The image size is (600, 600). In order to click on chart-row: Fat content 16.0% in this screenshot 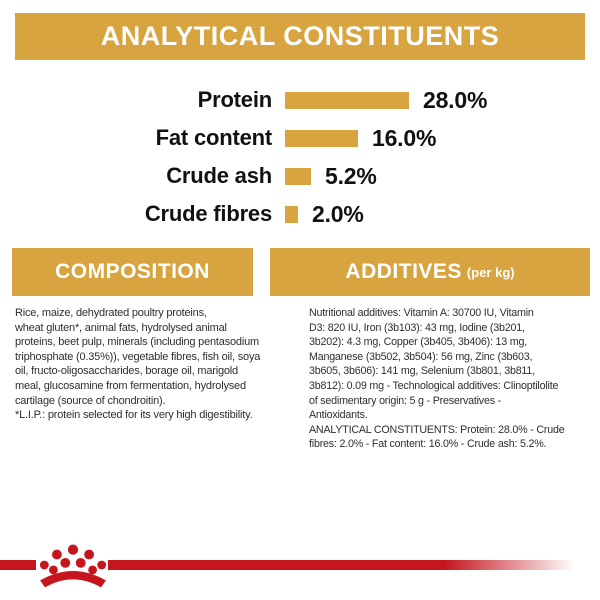, I will do `click(300, 138)`.